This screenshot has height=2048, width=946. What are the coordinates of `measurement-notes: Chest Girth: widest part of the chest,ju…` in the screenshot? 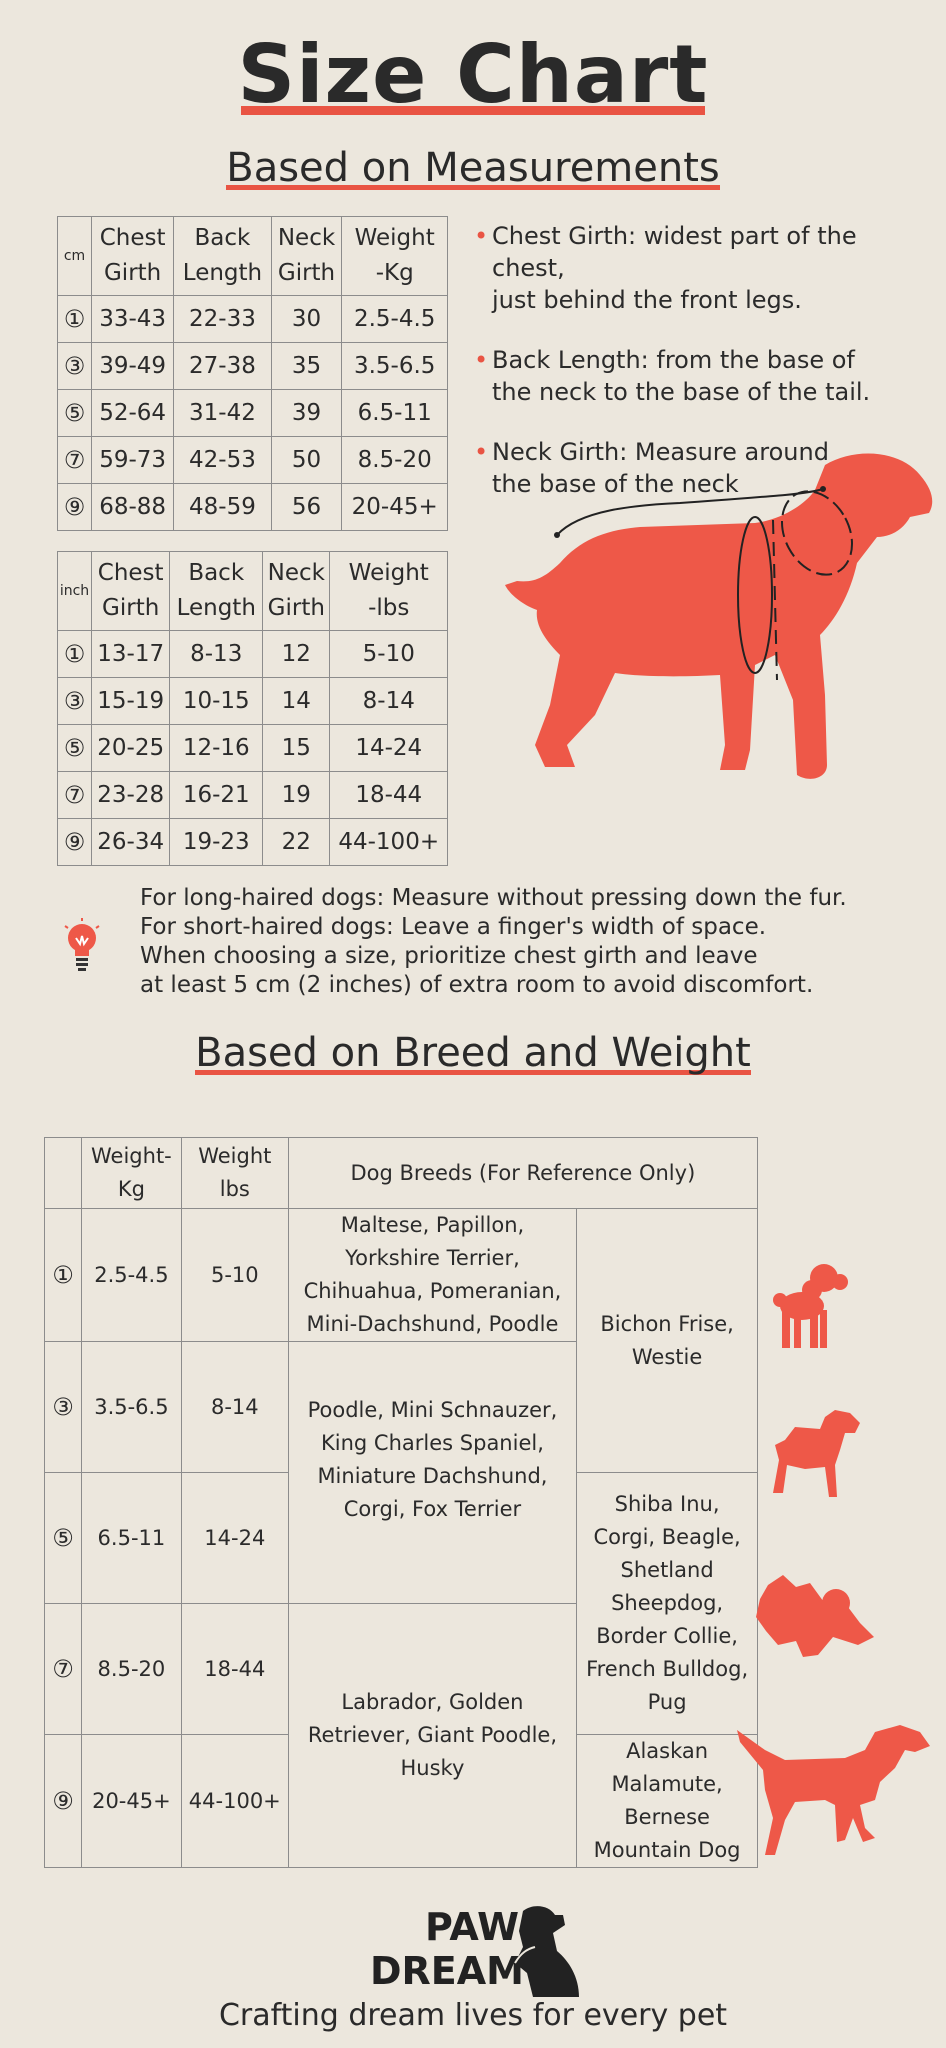 It's located at (704, 374).